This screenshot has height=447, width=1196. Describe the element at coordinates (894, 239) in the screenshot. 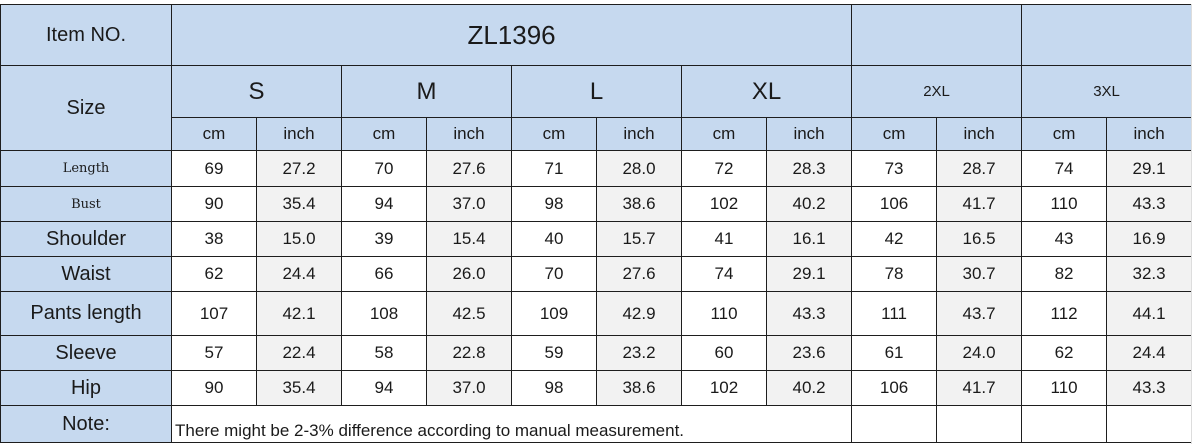

I see `cm-value-cell: 42` at that location.